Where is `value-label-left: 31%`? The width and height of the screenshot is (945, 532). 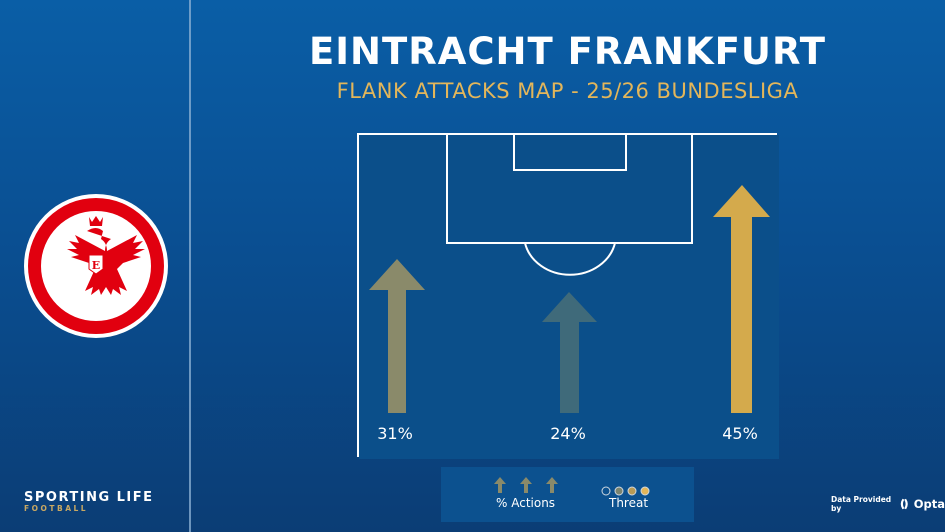
value-label-left: 31% is located at coordinates (395, 433).